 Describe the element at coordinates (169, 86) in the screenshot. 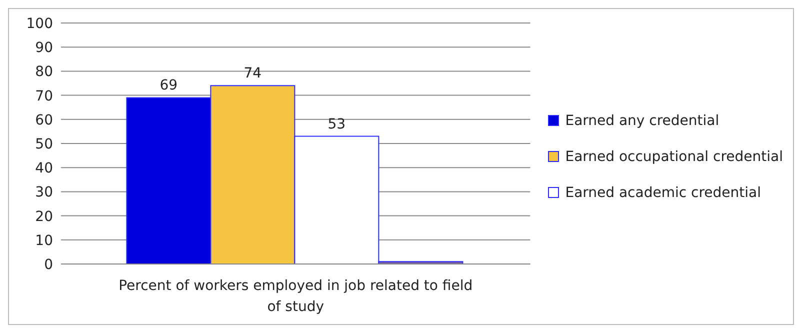

I see `data-label: 69` at that location.